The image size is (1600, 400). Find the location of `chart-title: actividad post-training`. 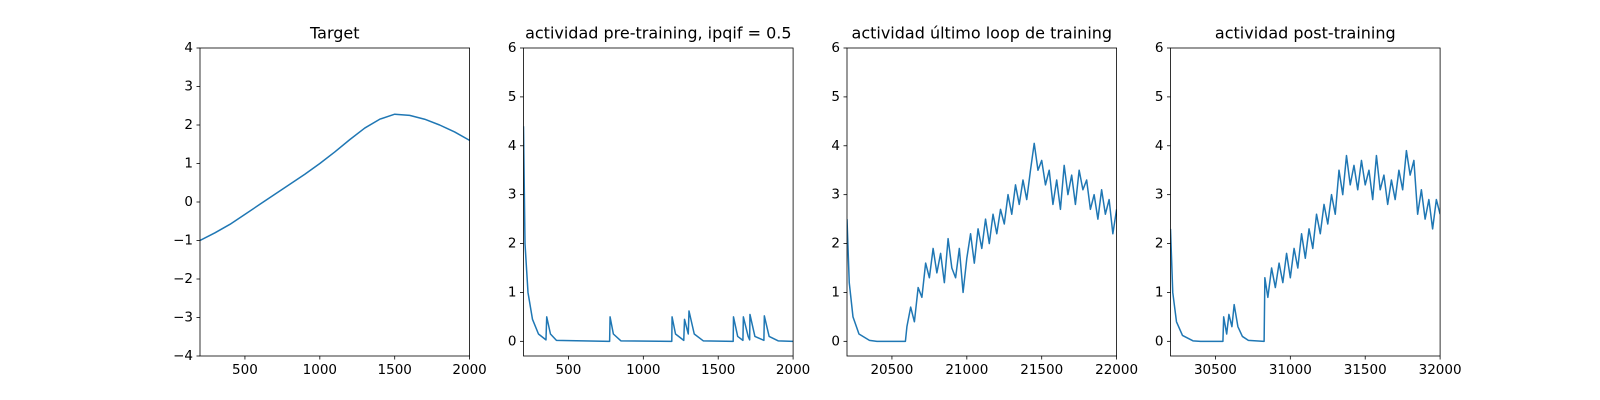

chart-title: actividad post-training is located at coordinates (1305, 33).